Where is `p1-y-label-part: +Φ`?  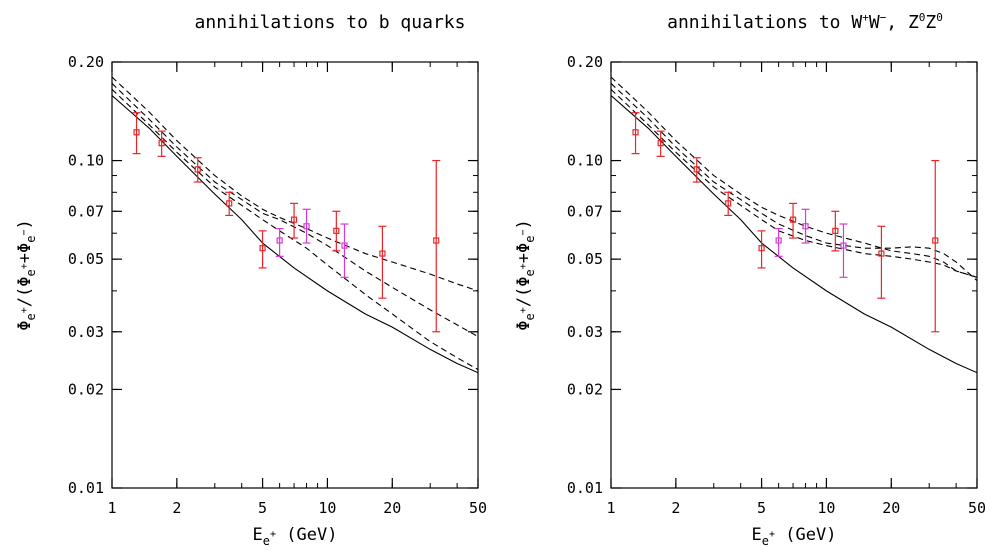
p1-y-label-part: +Φ is located at coordinates (524, 253).